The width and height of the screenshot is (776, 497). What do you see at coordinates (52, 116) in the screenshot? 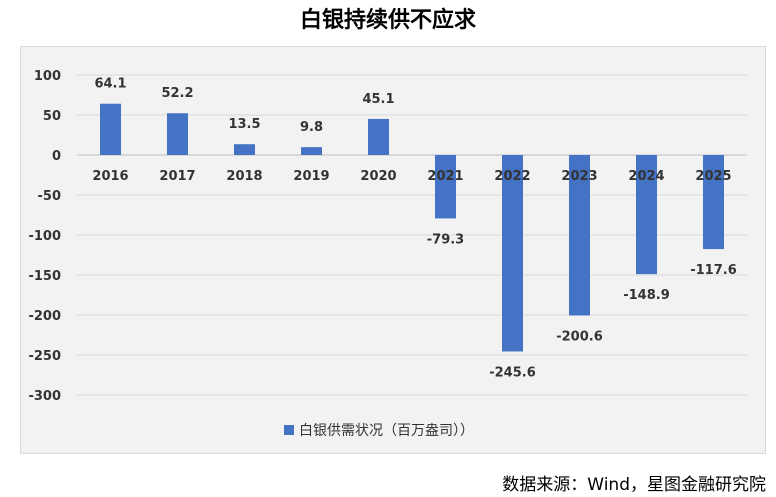
I see `y-tick-label: 50` at bounding box center [52, 116].